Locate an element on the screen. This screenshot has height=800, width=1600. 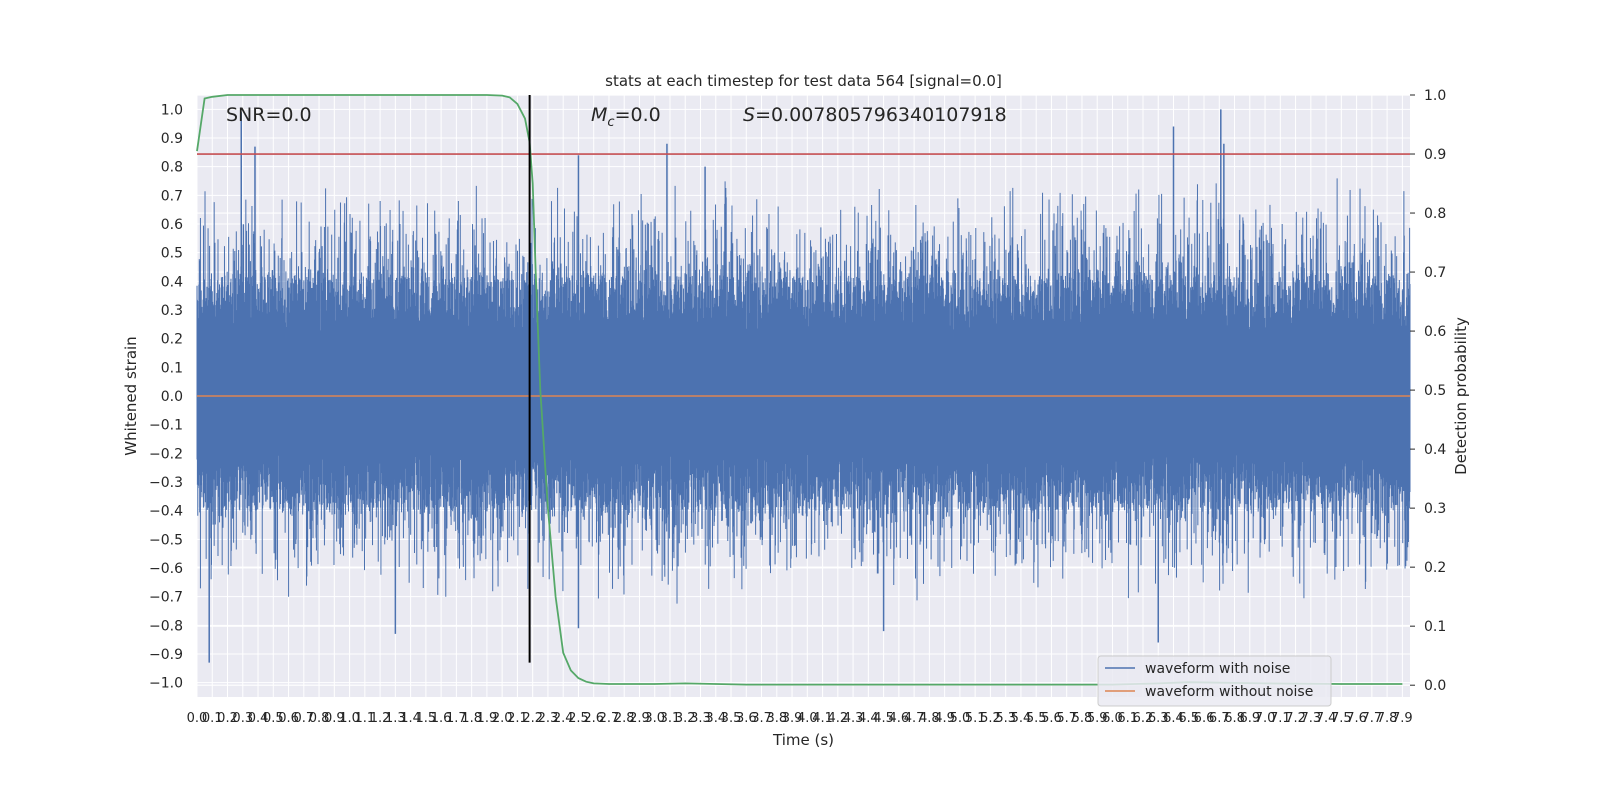
y2-axis-label: Detection probability is located at coordinates (1461, 396).